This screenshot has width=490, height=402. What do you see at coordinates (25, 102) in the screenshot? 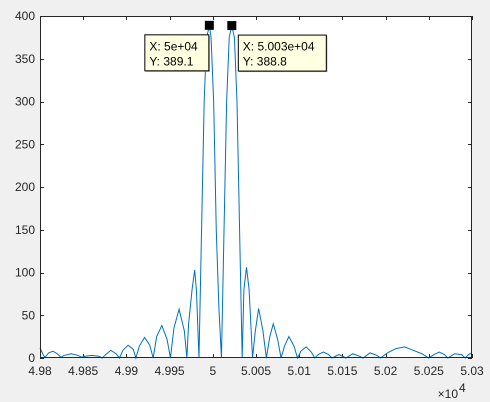
I see `y-tick-label: 300` at bounding box center [25, 102].